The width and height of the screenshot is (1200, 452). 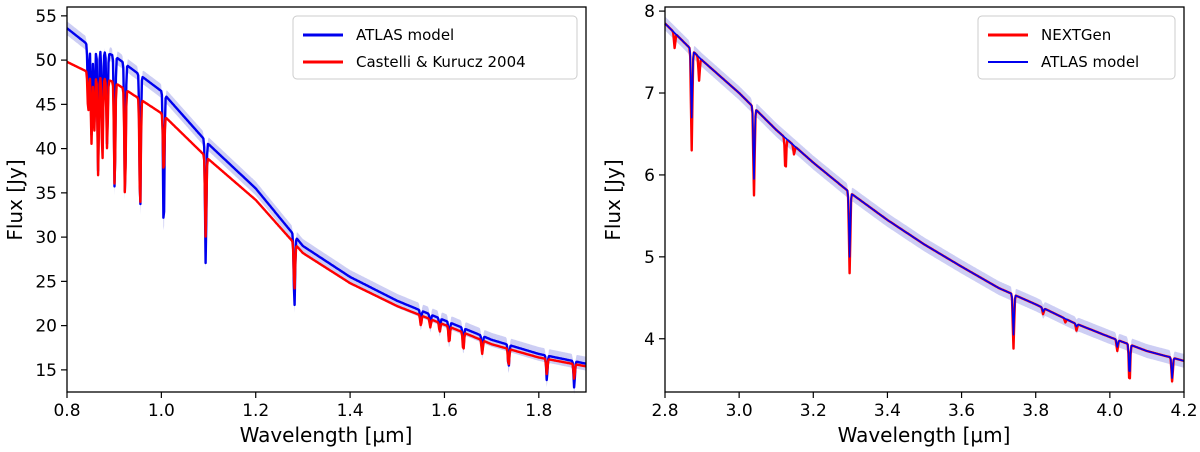 I want to click on chart-left-legend-box, so click(x=435, y=47).